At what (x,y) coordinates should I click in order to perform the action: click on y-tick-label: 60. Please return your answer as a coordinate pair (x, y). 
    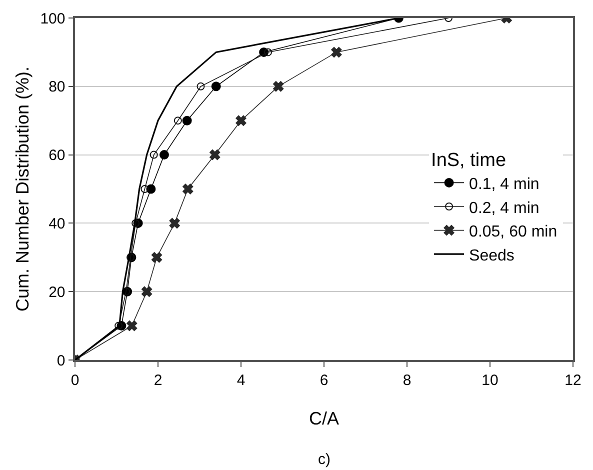
    Looking at the image, I should click on (57, 155).